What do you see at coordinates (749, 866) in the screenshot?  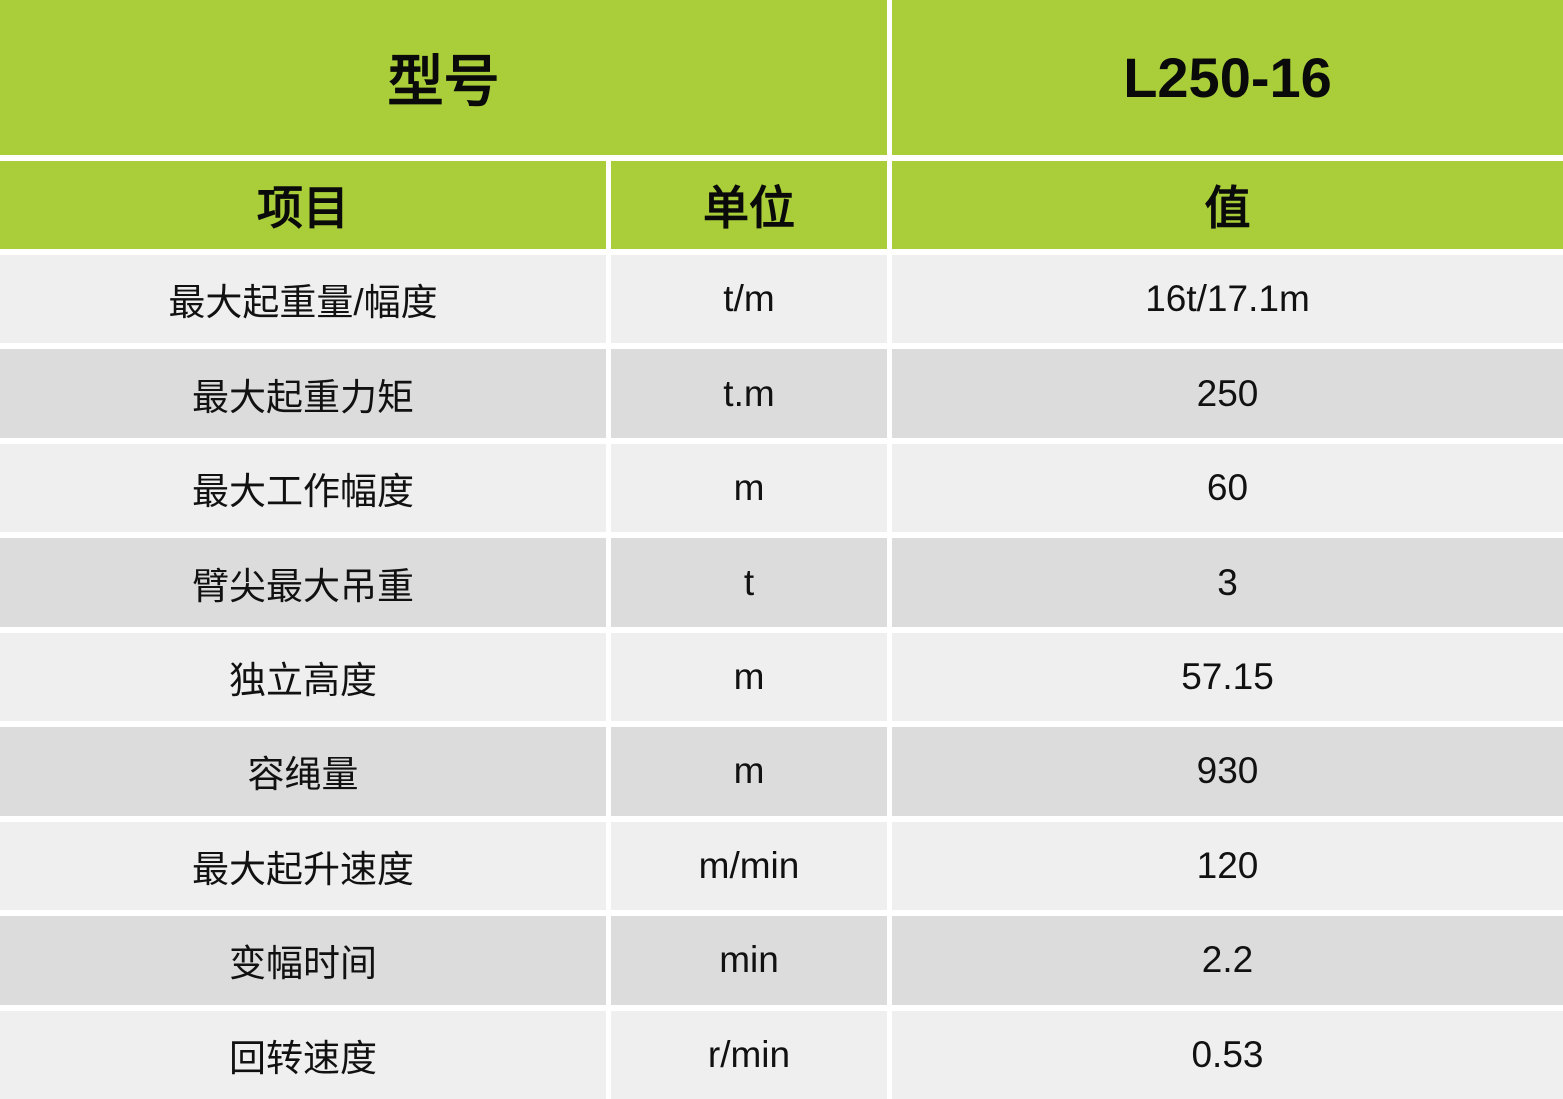 I see `table-cell-unit: m/min` at bounding box center [749, 866].